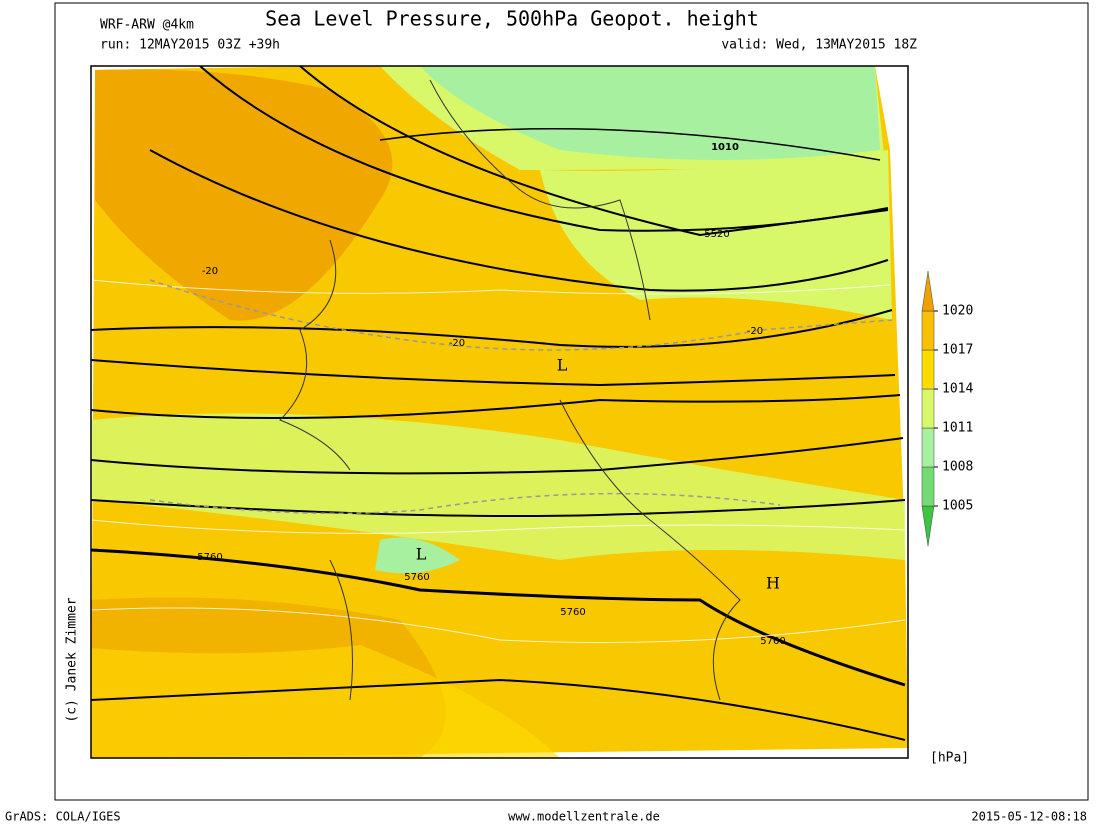 Image resolution: width=1100 pixels, height=825 pixels. Describe the element at coordinates (584, 817) in the screenshot. I see `footer-center: www.modellzentrale.de` at that location.